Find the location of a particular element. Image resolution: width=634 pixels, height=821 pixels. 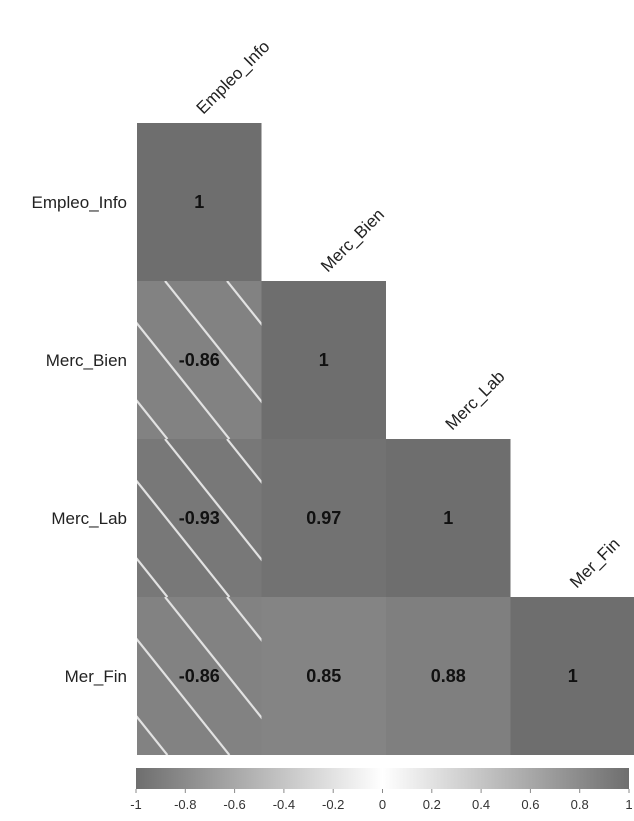

colorbar-tick-label: 0.6 is located at coordinates (530, 804).